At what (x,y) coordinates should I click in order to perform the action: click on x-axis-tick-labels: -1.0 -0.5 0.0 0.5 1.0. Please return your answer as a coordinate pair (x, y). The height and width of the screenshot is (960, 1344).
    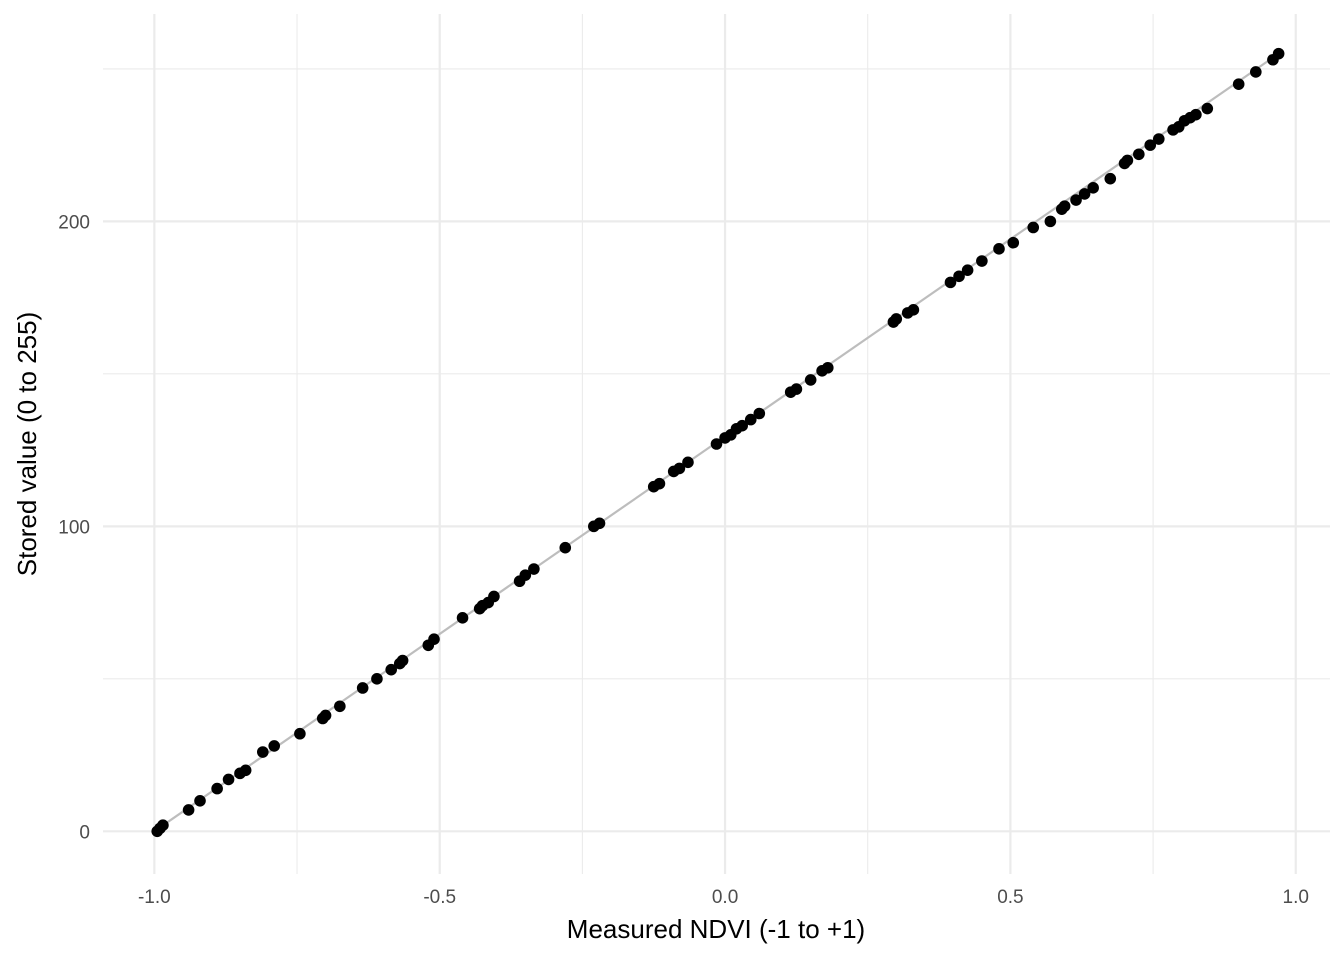
    Looking at the image, I should click on (723, 897).